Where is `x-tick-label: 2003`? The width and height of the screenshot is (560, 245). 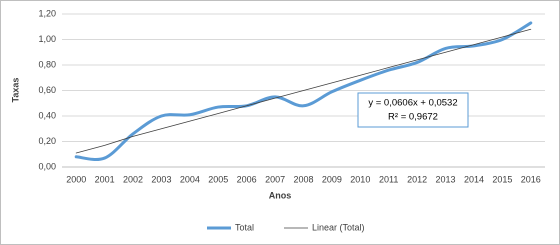 x-tick-label: 2003 is located at coordinates (161, 179).